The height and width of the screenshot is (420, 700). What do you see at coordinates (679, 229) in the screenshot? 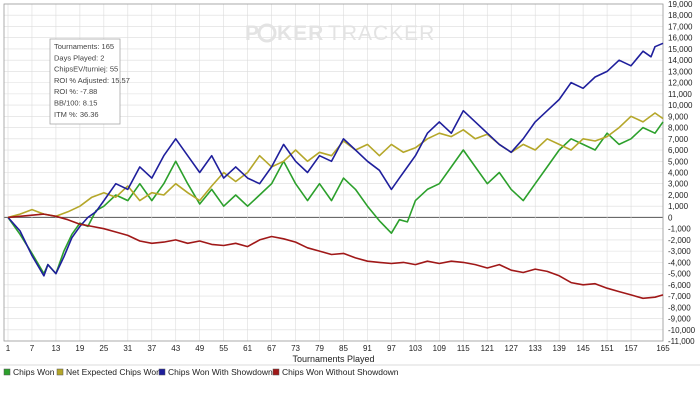
I see `y-tick-label: -1,000` at bounding box center [679, 229].